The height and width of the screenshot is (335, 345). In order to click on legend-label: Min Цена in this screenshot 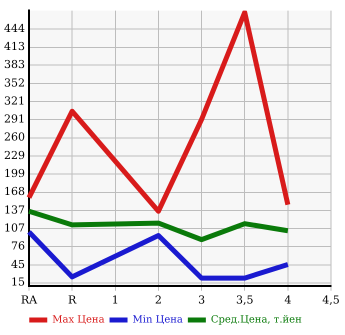, I will do `click(157, 320)`.